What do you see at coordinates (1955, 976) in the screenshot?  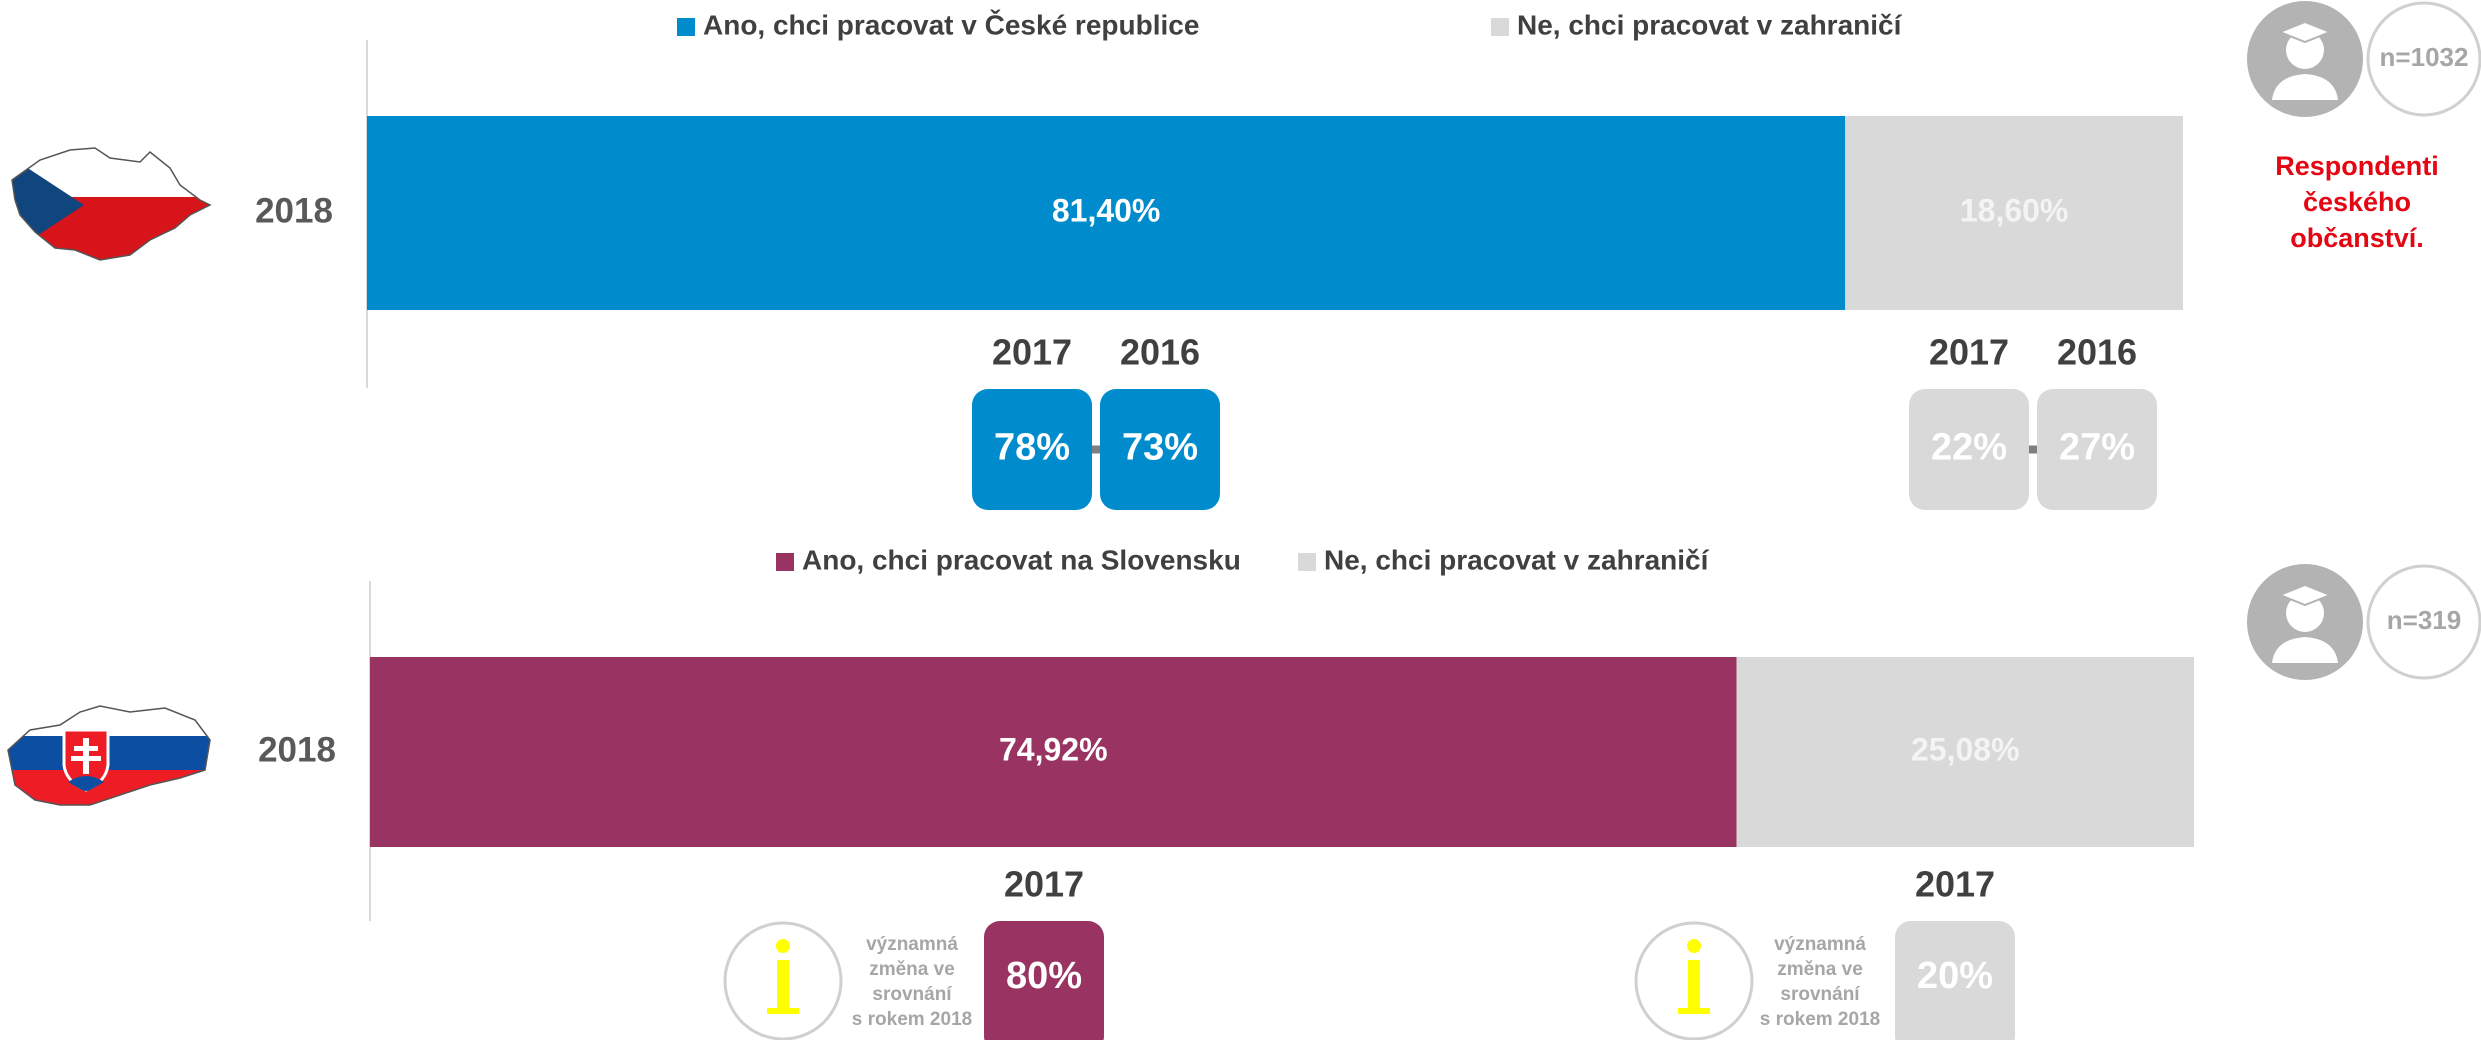 I see `comparison-value: 20%` at bounding box center [1955, 976].